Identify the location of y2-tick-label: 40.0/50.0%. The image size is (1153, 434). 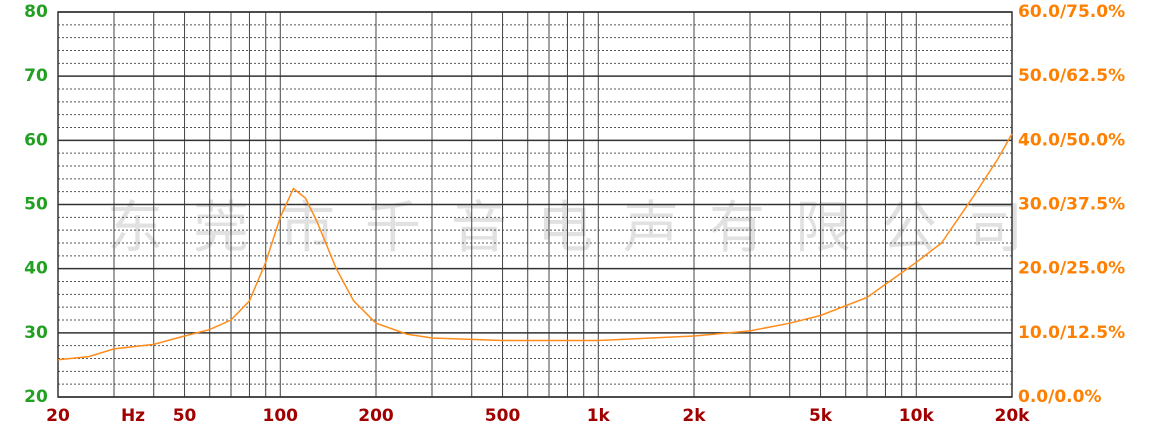
(1071, 140).